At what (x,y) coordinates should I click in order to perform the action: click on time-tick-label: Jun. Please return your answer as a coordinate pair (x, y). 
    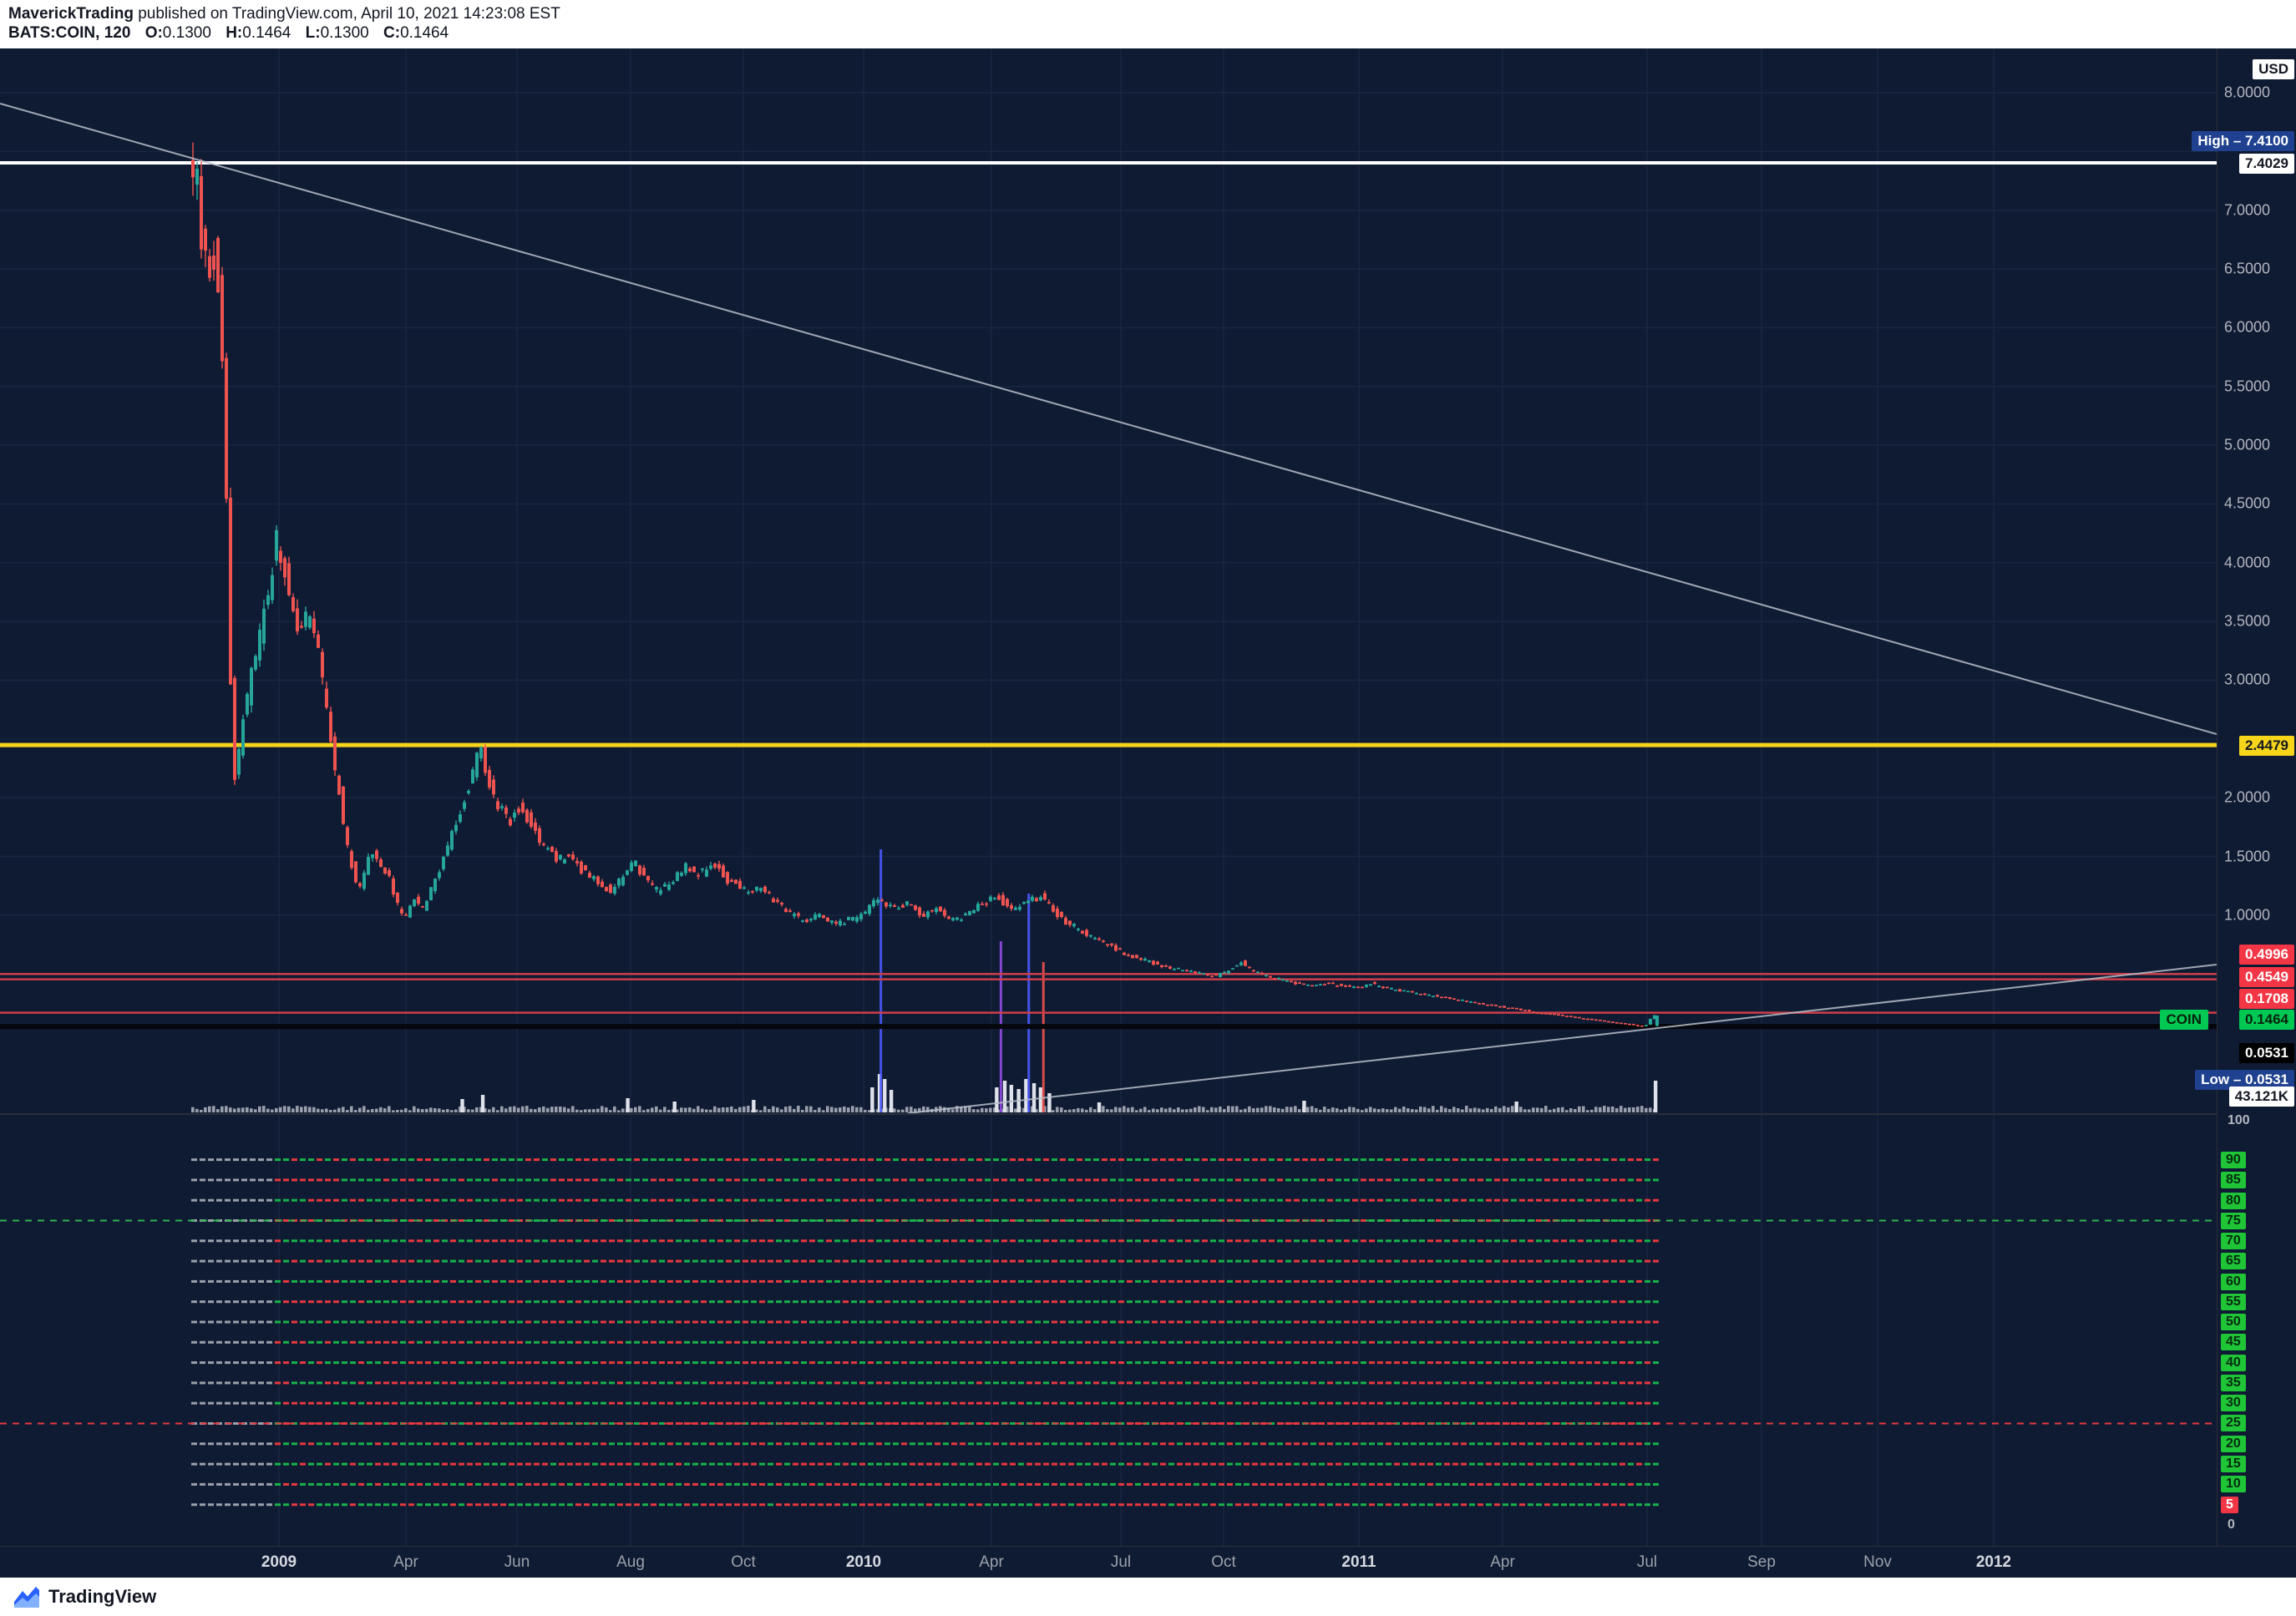
    Looking at the image, I should click on (517, 1562).